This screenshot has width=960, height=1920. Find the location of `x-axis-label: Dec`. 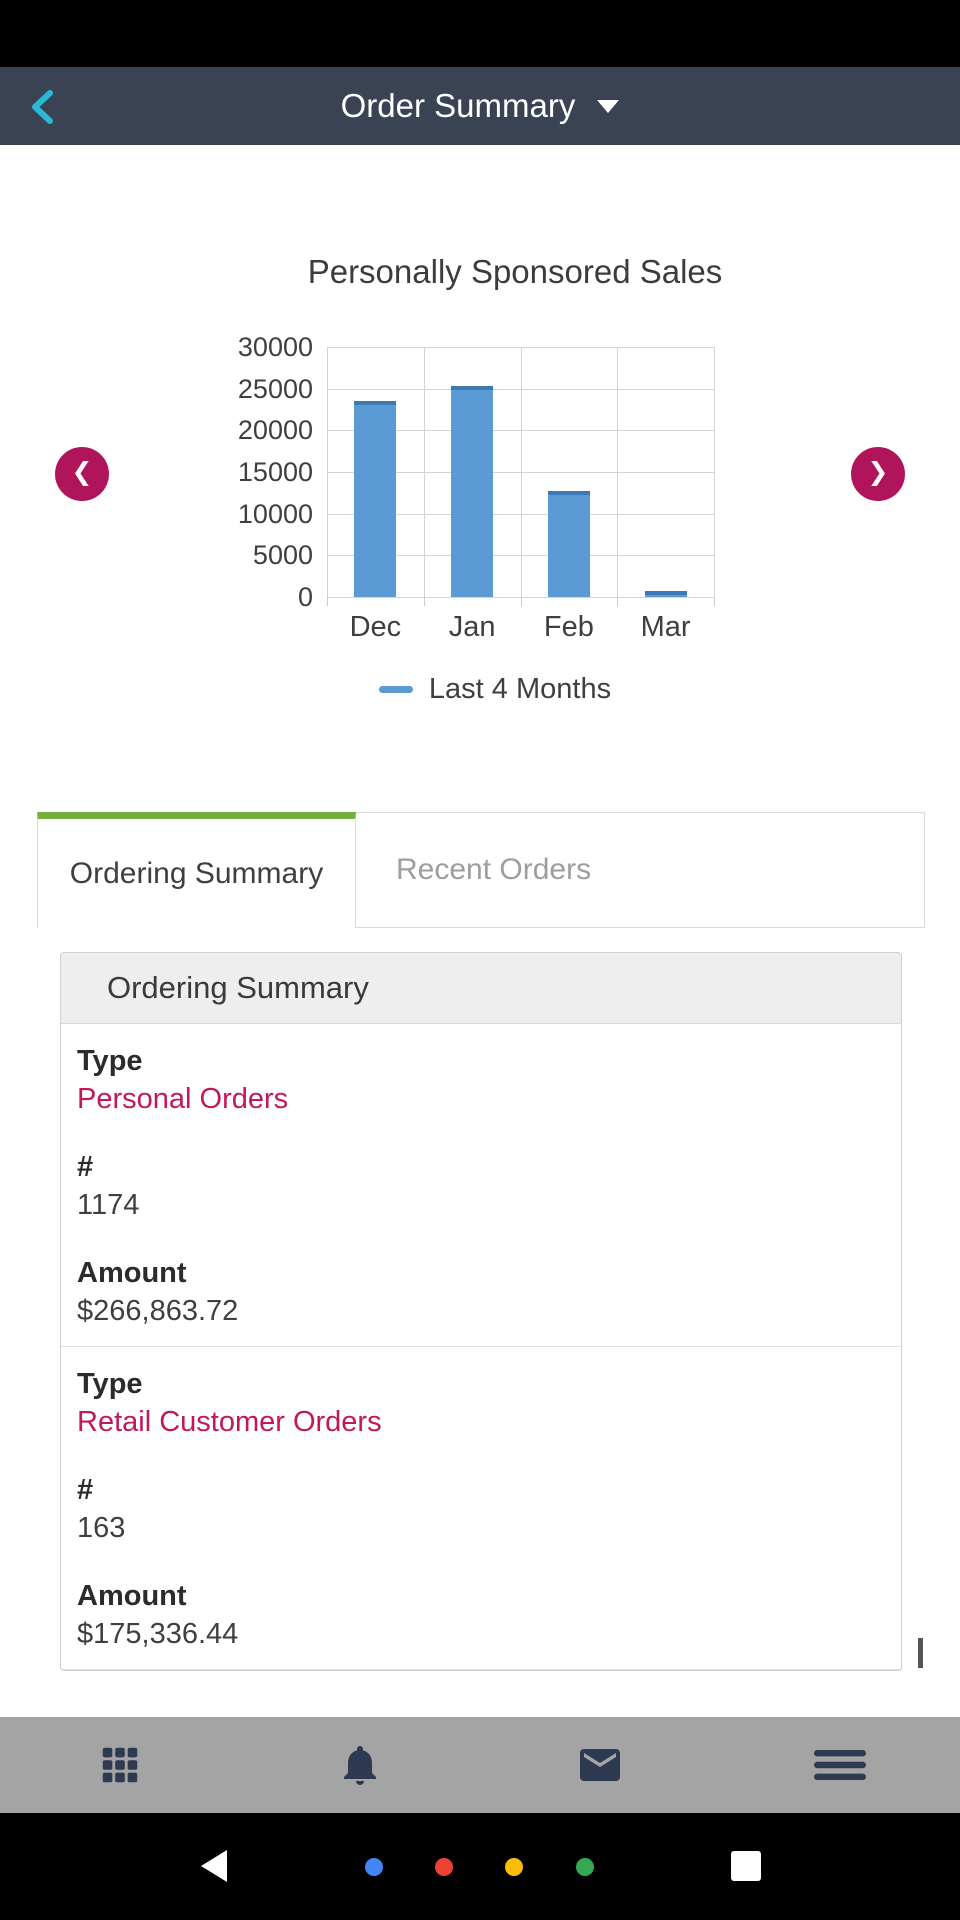

x-axis-label: Dec is located at coordinates (375, 627).